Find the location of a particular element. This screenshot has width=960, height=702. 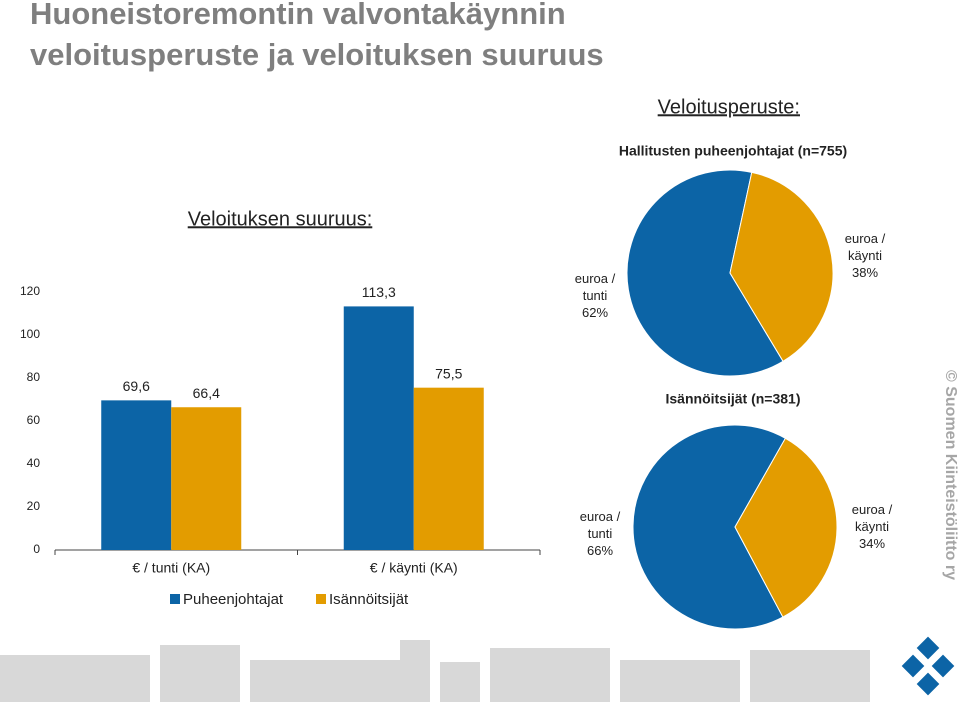

slice-value: 34% is located at coordinates (872, 543).